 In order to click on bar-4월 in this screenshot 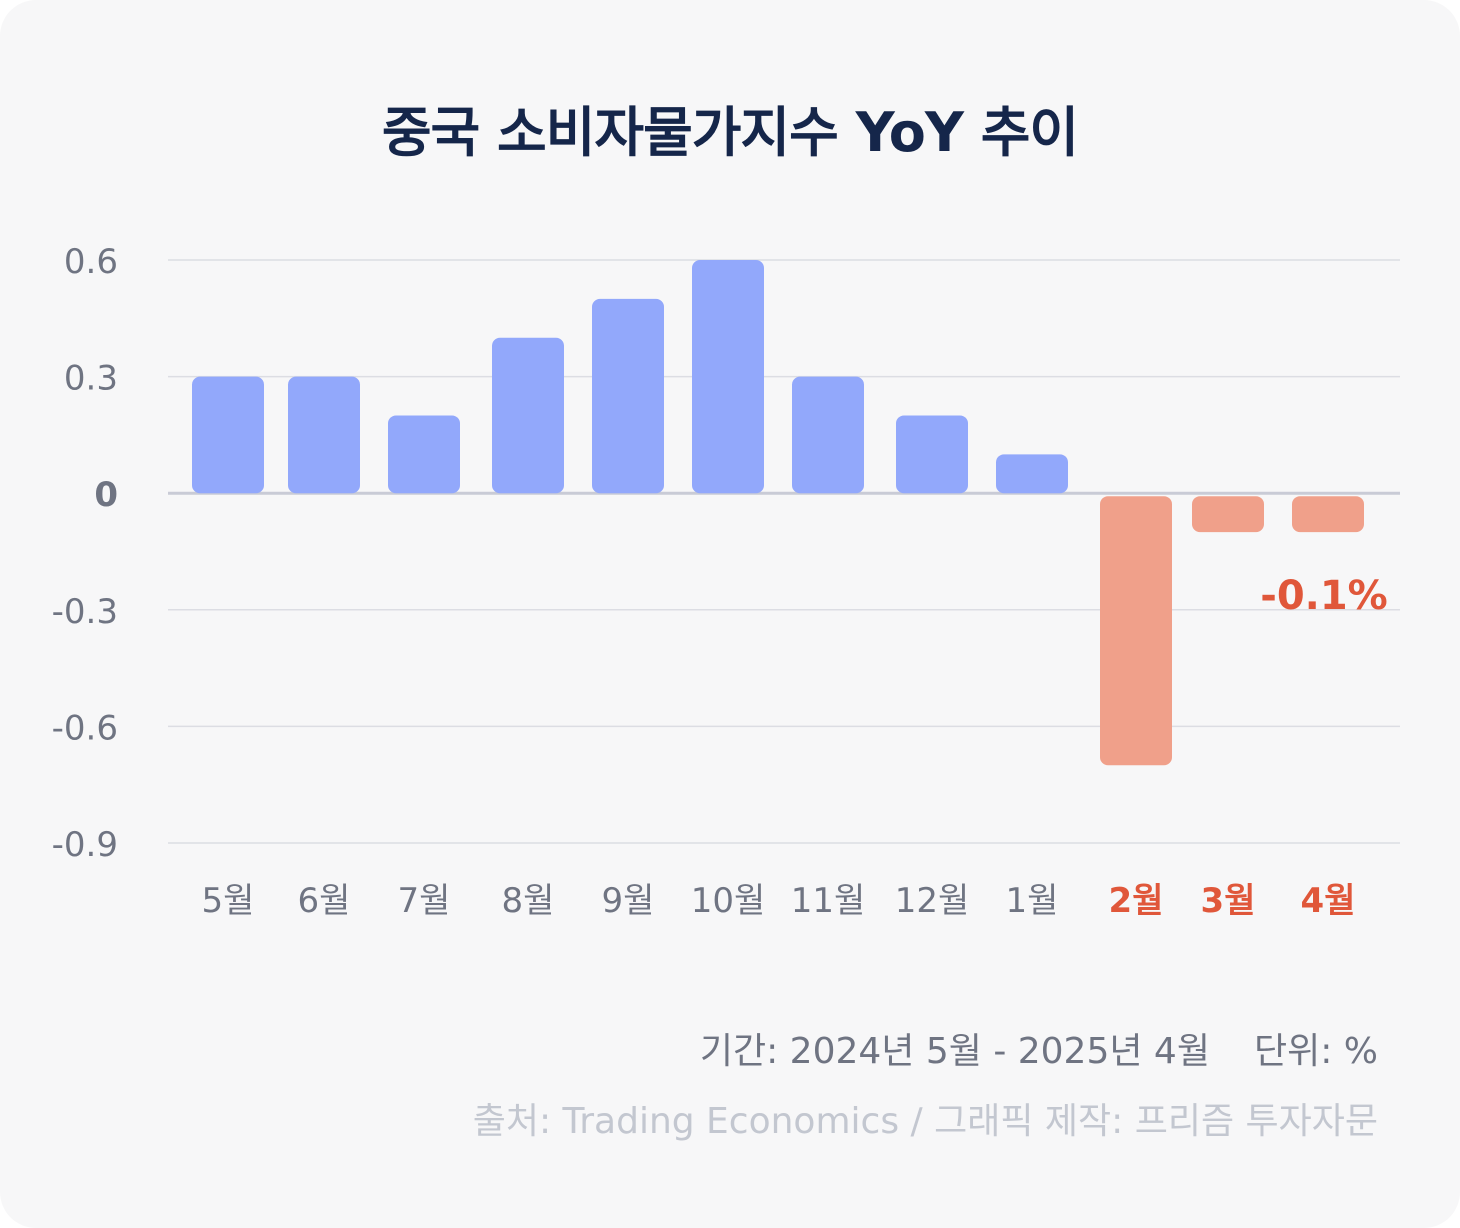, I will do `click(1328, 514)`.